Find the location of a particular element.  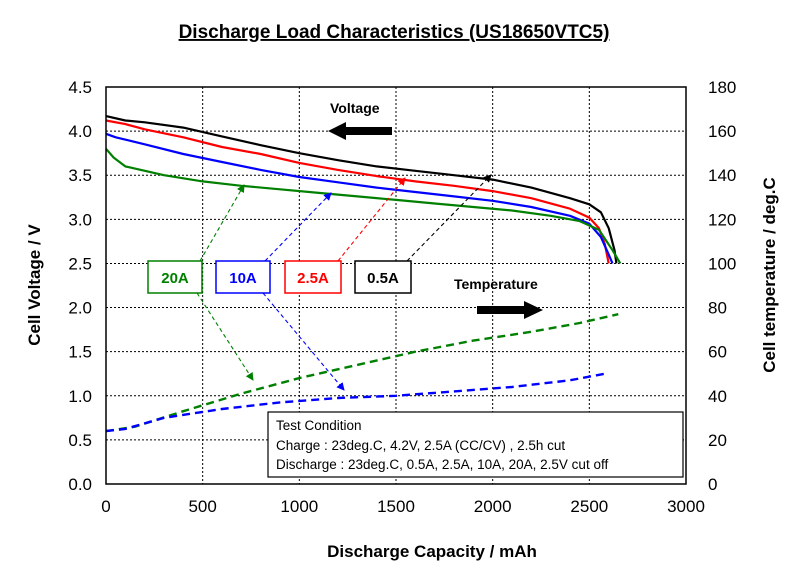

voltage-label: Voltage is located at coordinates (355, 108).